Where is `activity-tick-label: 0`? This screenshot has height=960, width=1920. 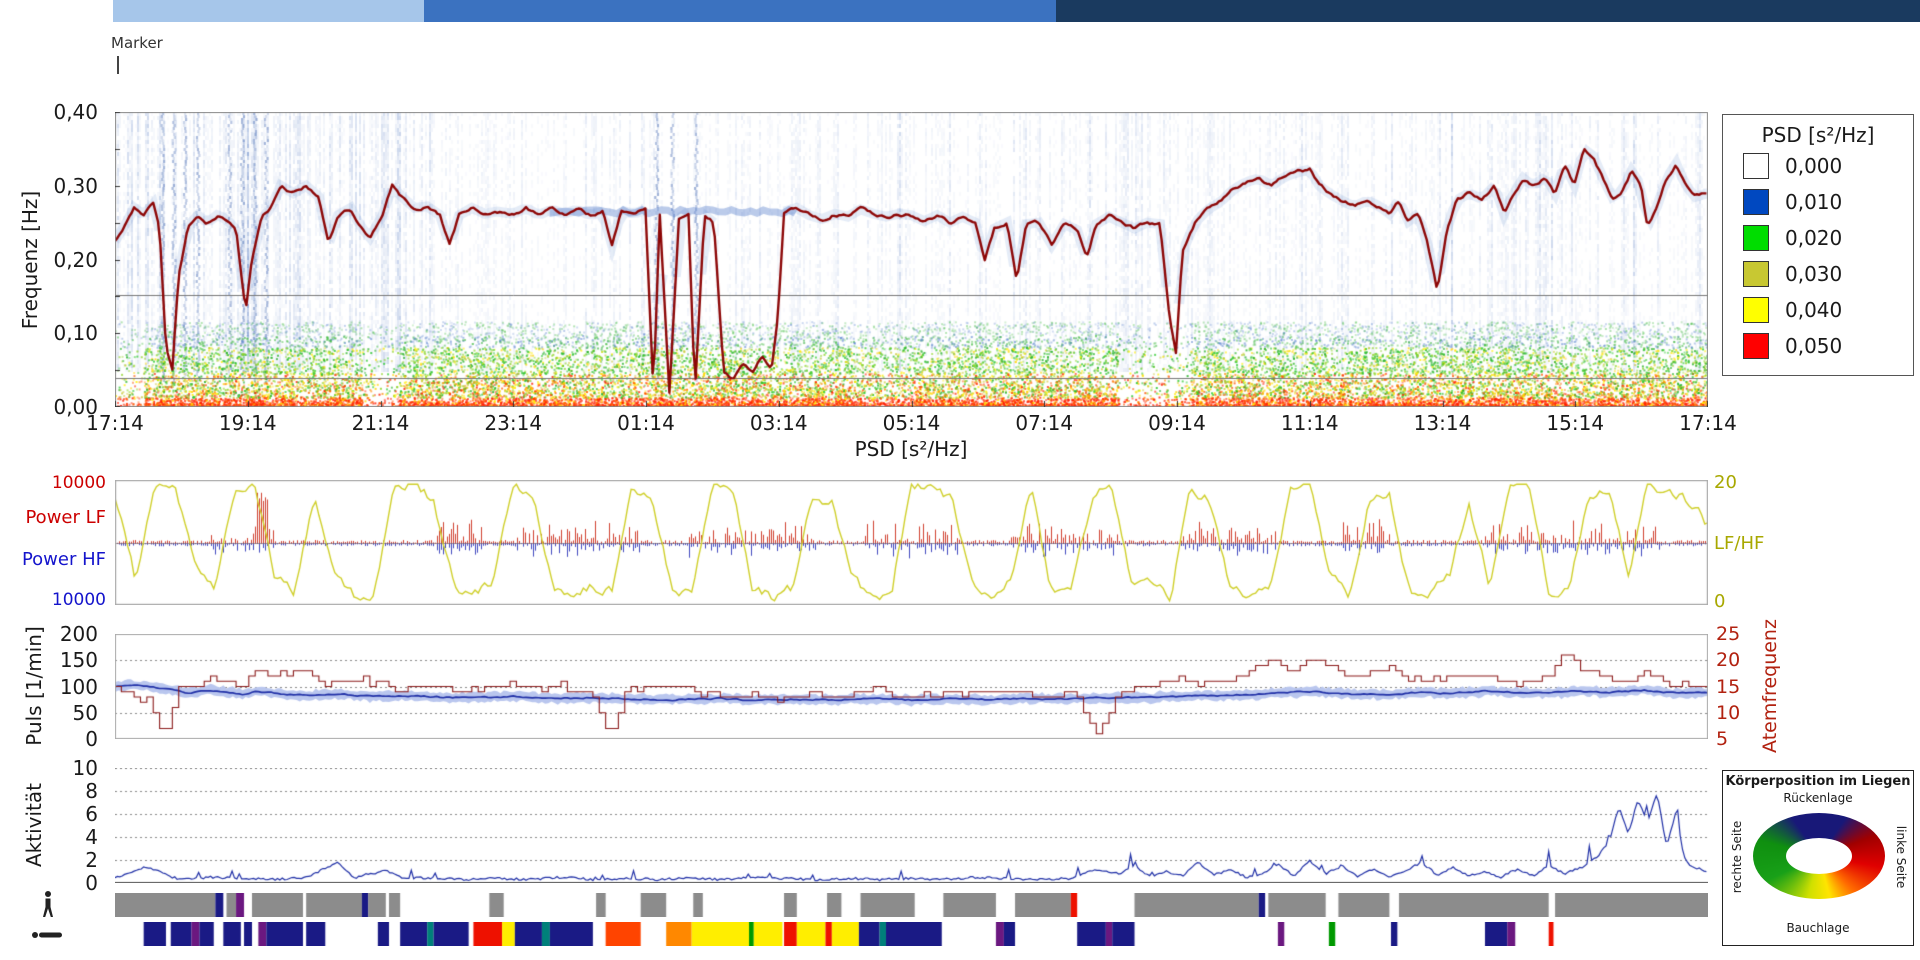 activity-tick-label: 0 is located at coordinates (91, 883).